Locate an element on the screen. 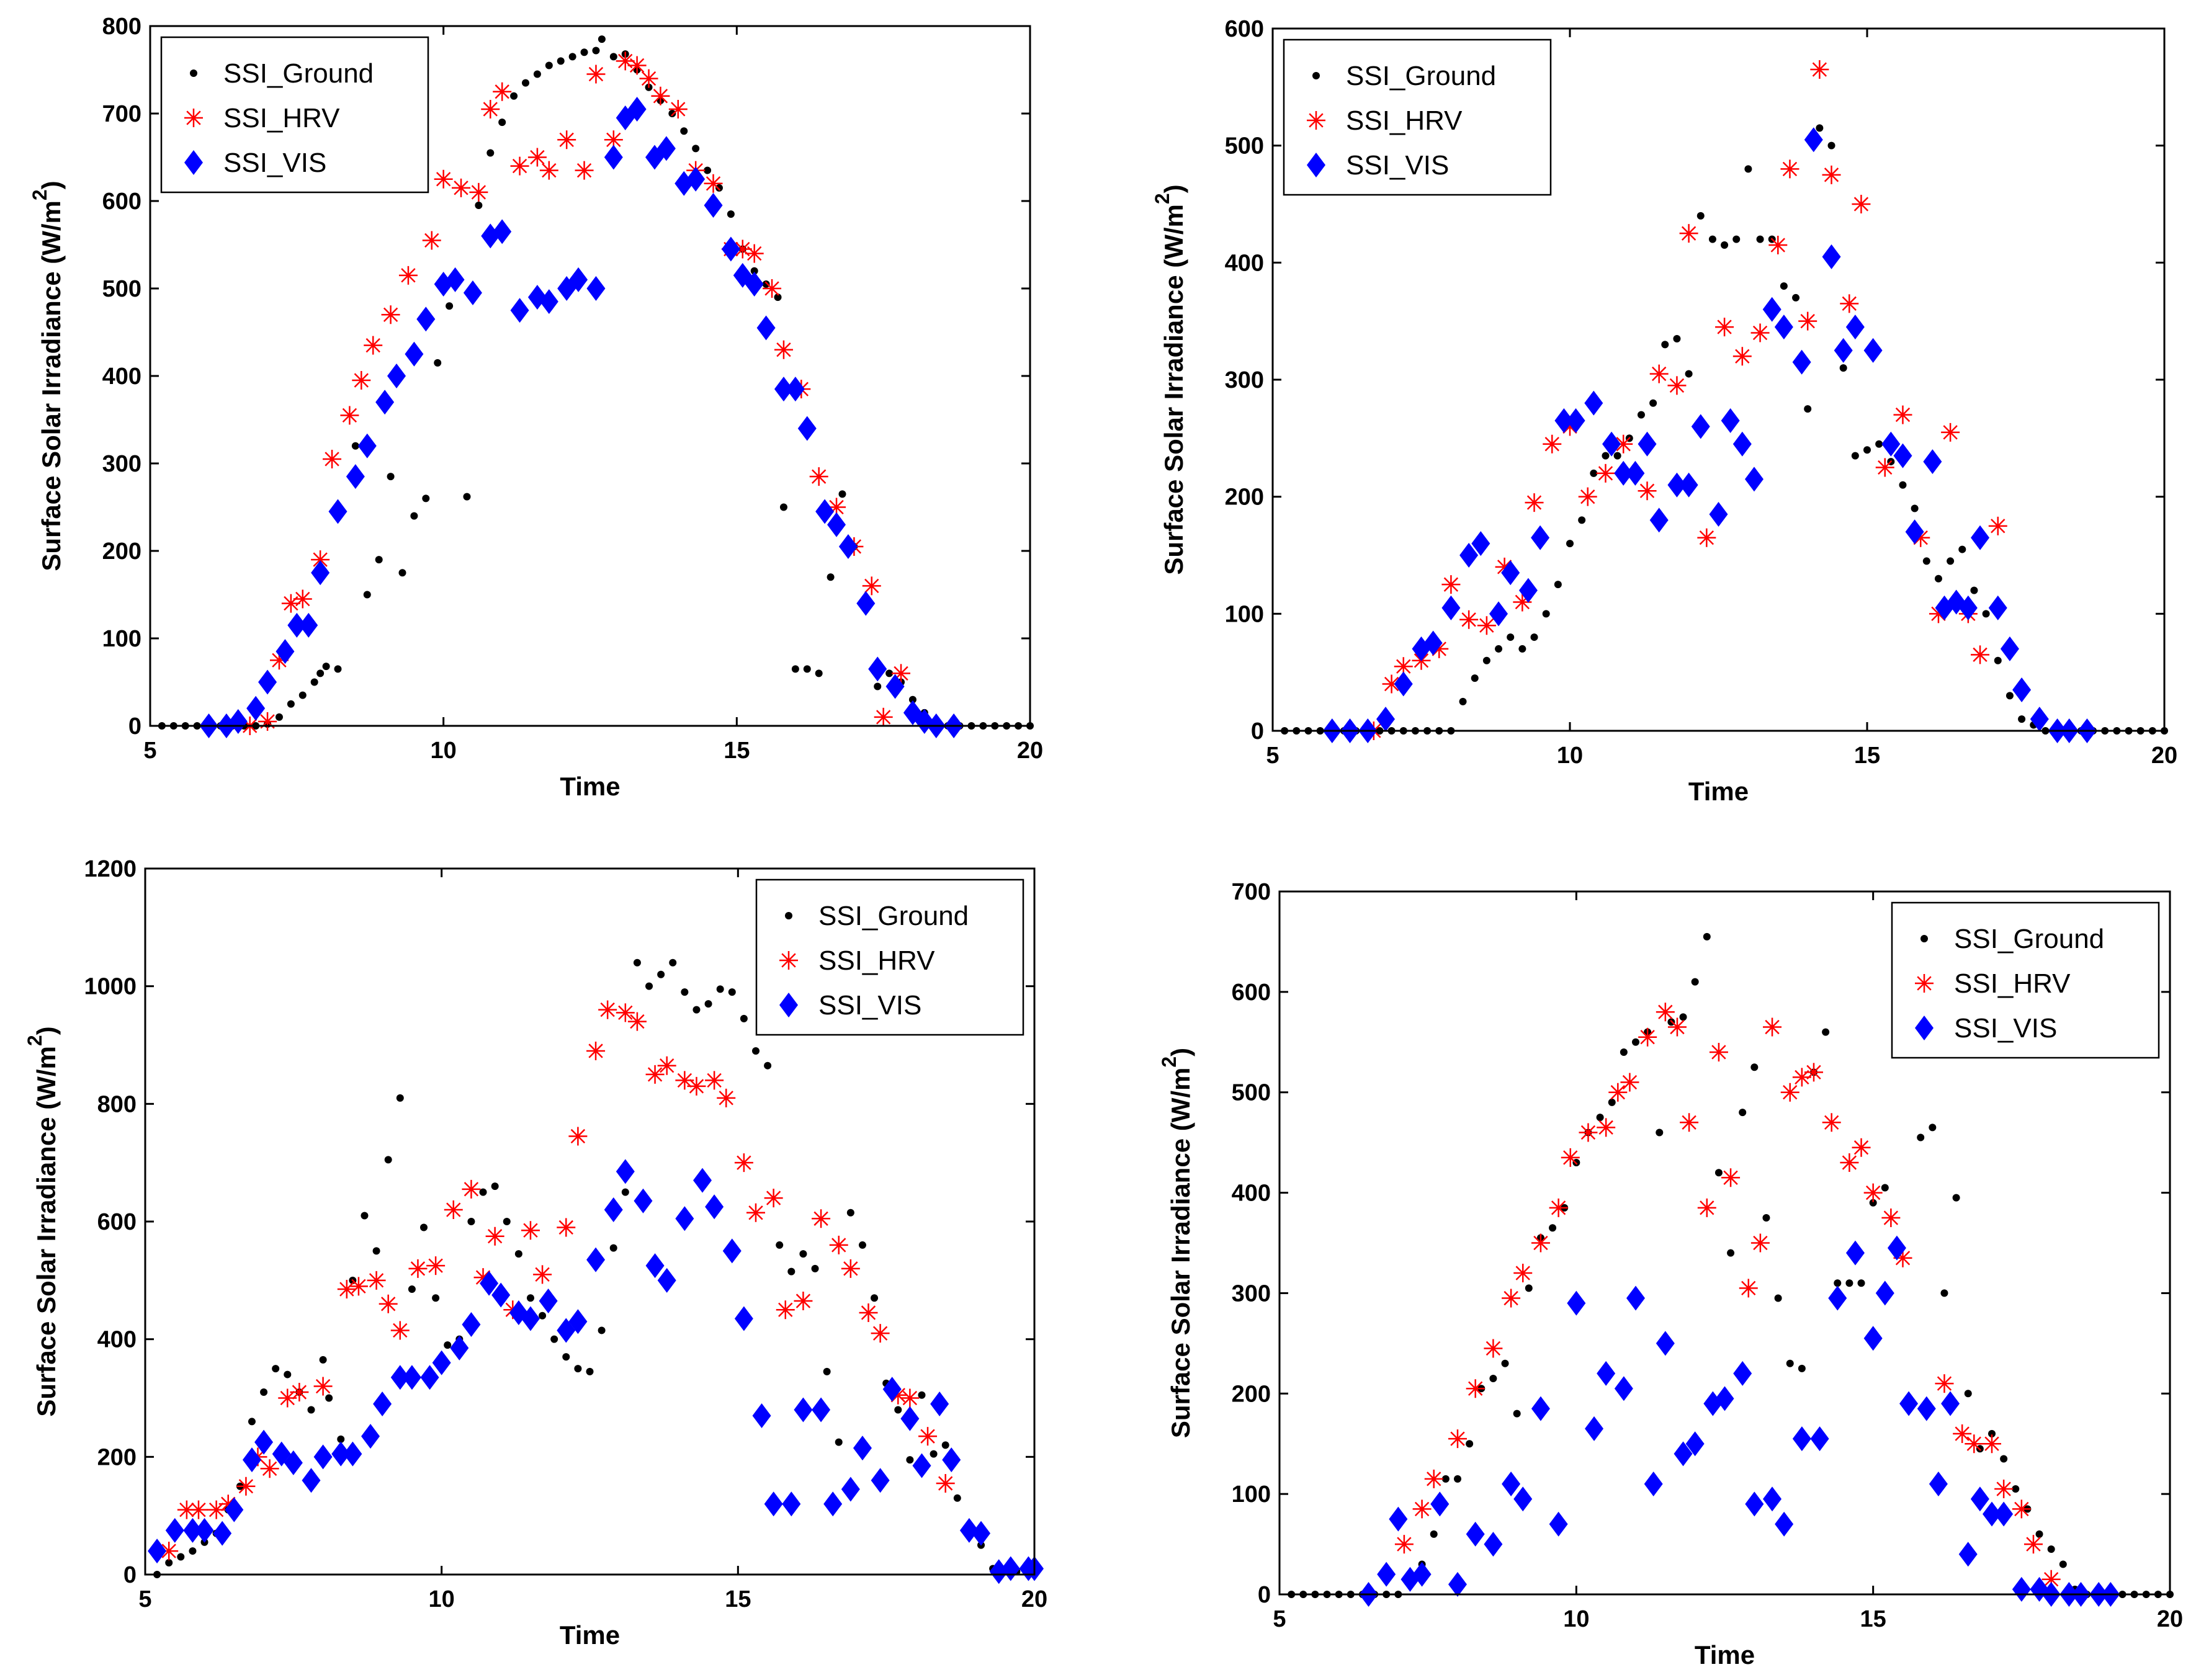 The image size is (2196, 1680). y-axis-label-superscript: 2 is located at coordinates (40, 194).